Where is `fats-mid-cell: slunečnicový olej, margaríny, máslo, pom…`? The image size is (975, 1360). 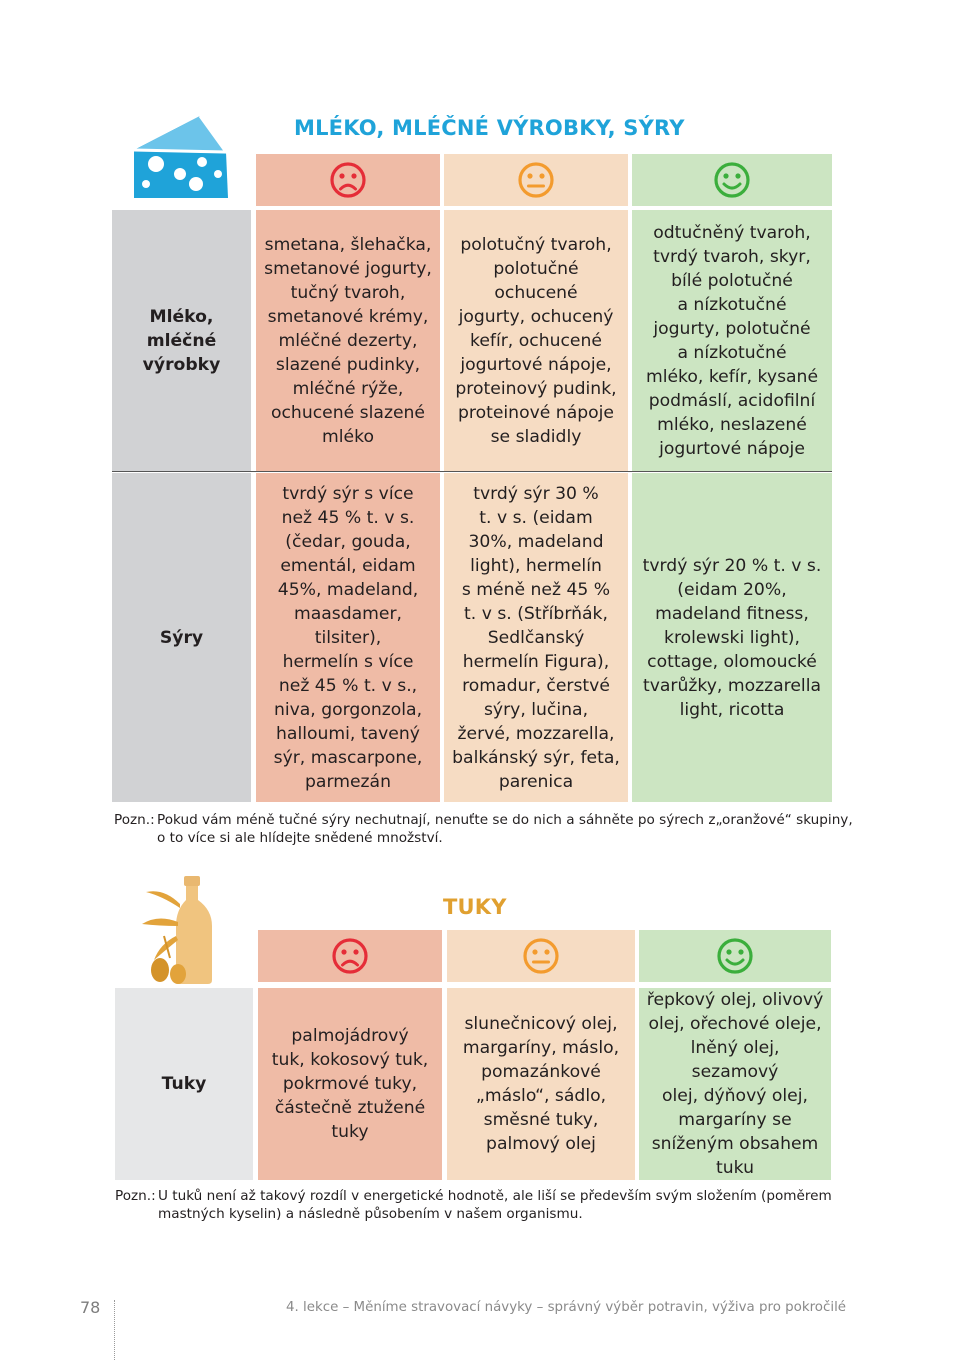 fats-mid-cell: slunečnicový olej, margaríny, máslo, pom… is located at coordinates (541, 1084).